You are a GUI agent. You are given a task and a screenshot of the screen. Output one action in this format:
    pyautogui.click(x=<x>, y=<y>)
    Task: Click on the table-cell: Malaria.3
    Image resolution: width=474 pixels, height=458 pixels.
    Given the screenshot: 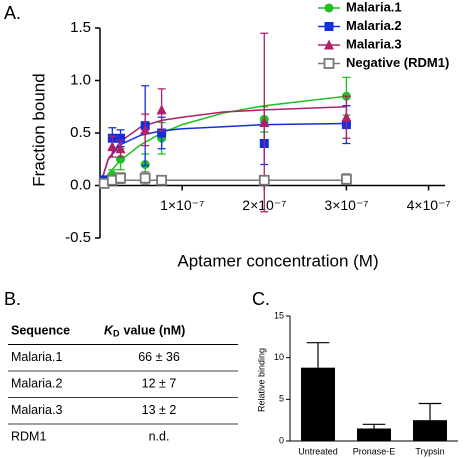 What is the action you would take?
    pyautogui.click(x=36, y=410)
    